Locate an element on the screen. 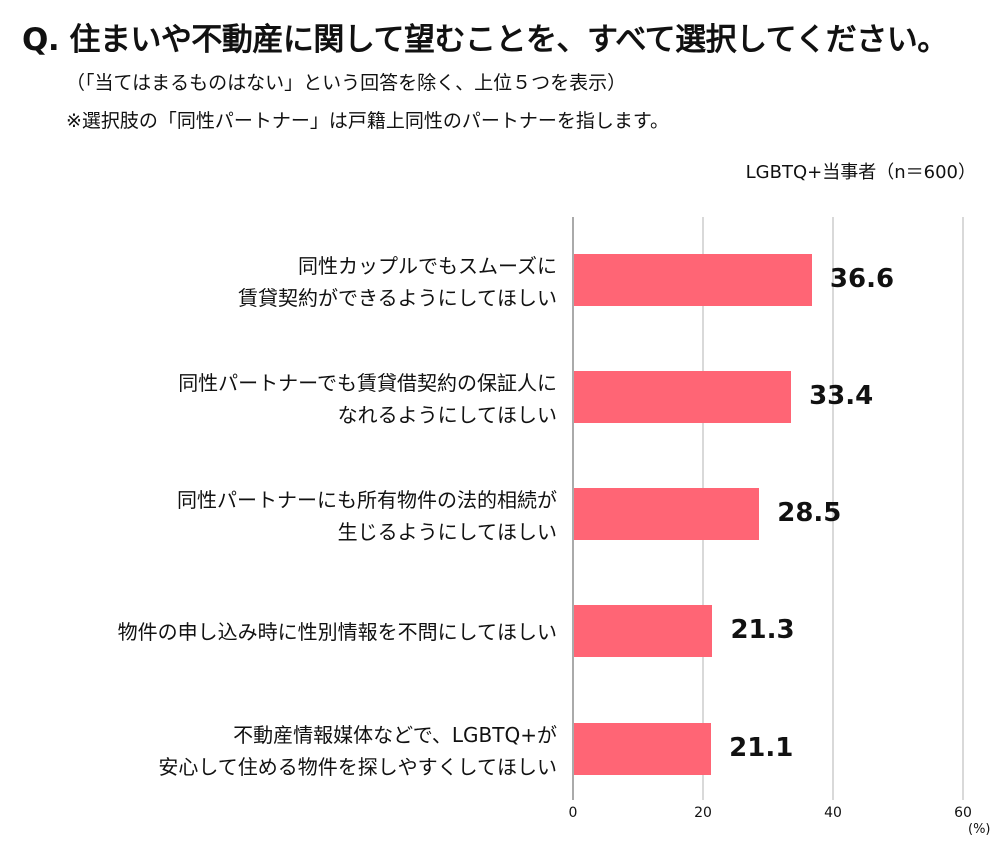  value-label: 28.5 is located at coordinates (809, 513).